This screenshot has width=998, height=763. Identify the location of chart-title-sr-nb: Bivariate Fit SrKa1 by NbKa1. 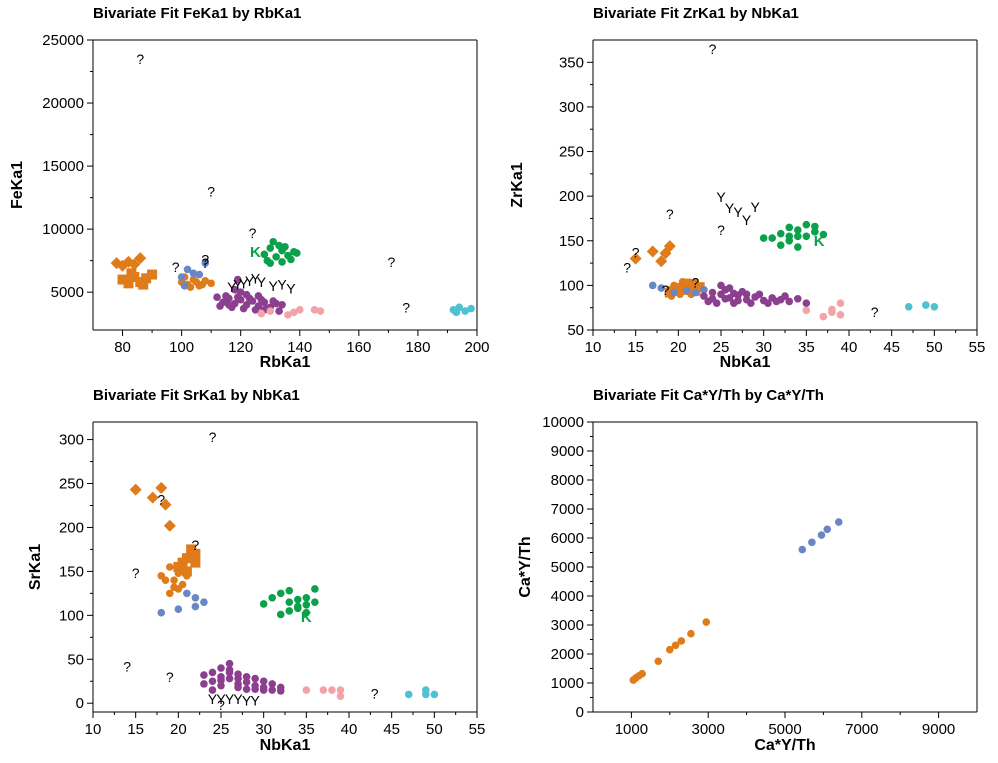
(196, 395).